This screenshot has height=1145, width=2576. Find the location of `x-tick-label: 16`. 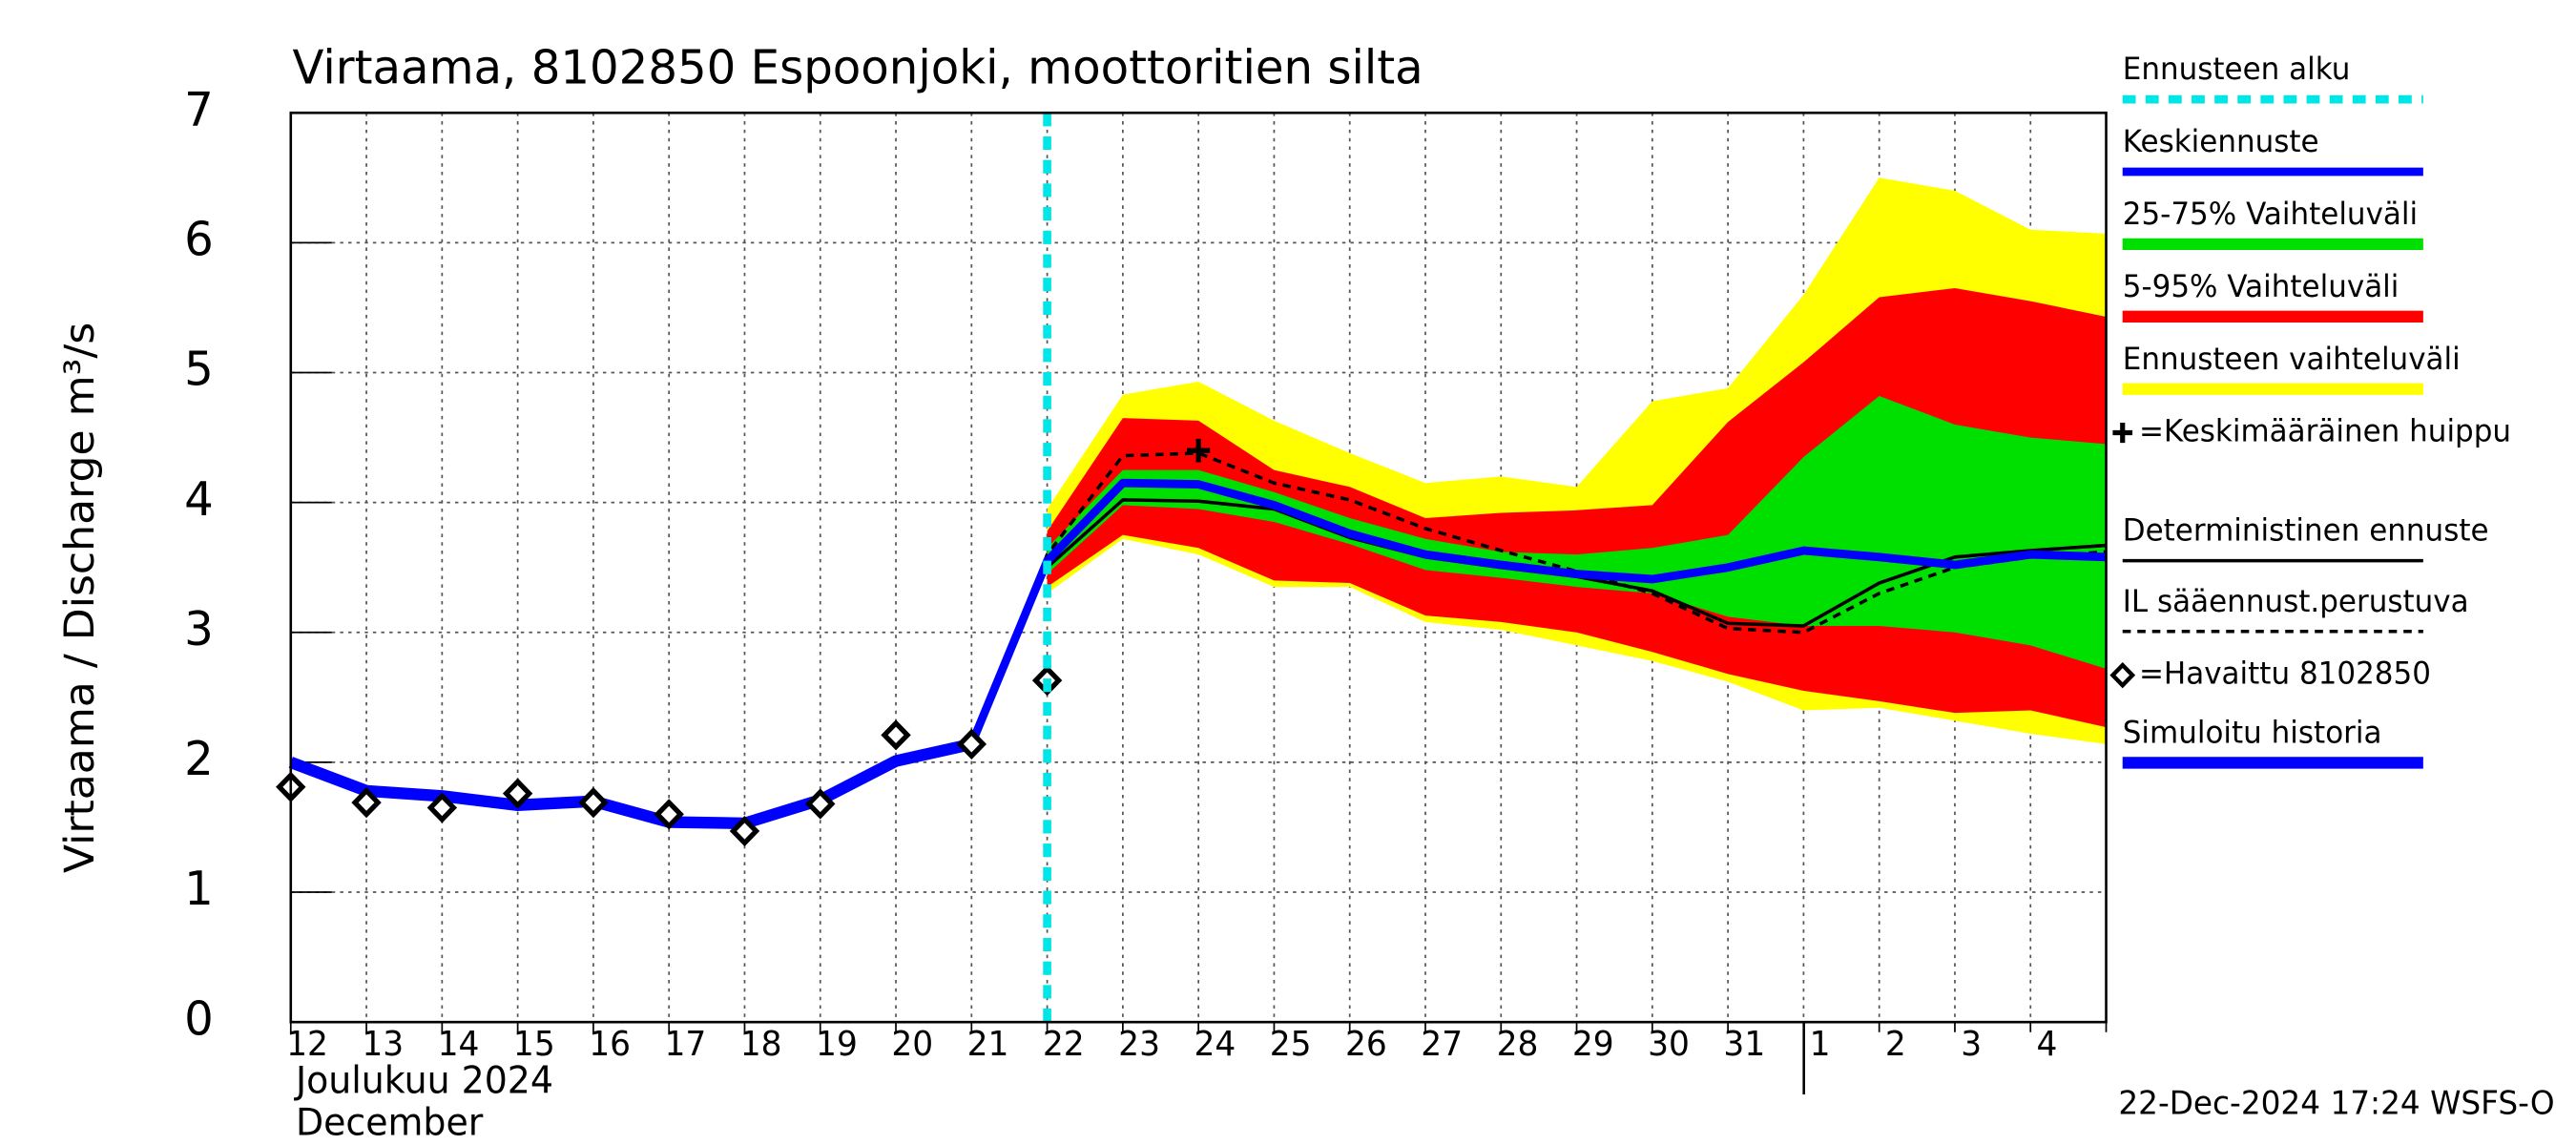

x-tick-label: 16 is located at coordinates (610, 1045).